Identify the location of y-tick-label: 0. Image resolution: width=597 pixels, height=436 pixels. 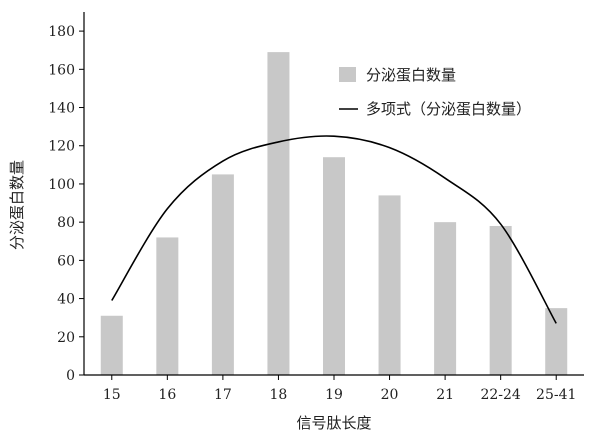
(70, 376).